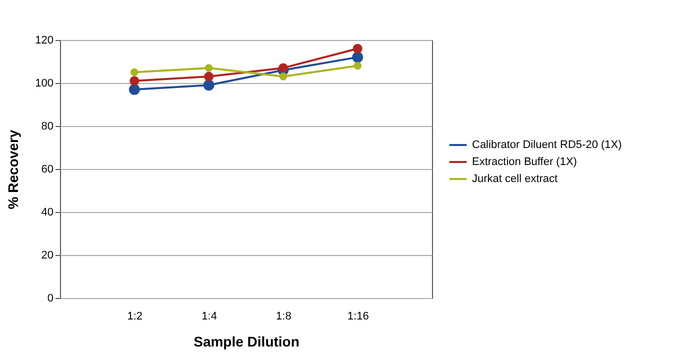 The height and width of the screenshot is (359, 694). What do you see at coordinates (284, 316) in the screenshot?
I see `x-tick-label: 1:8` at bounding box center [284, 316].